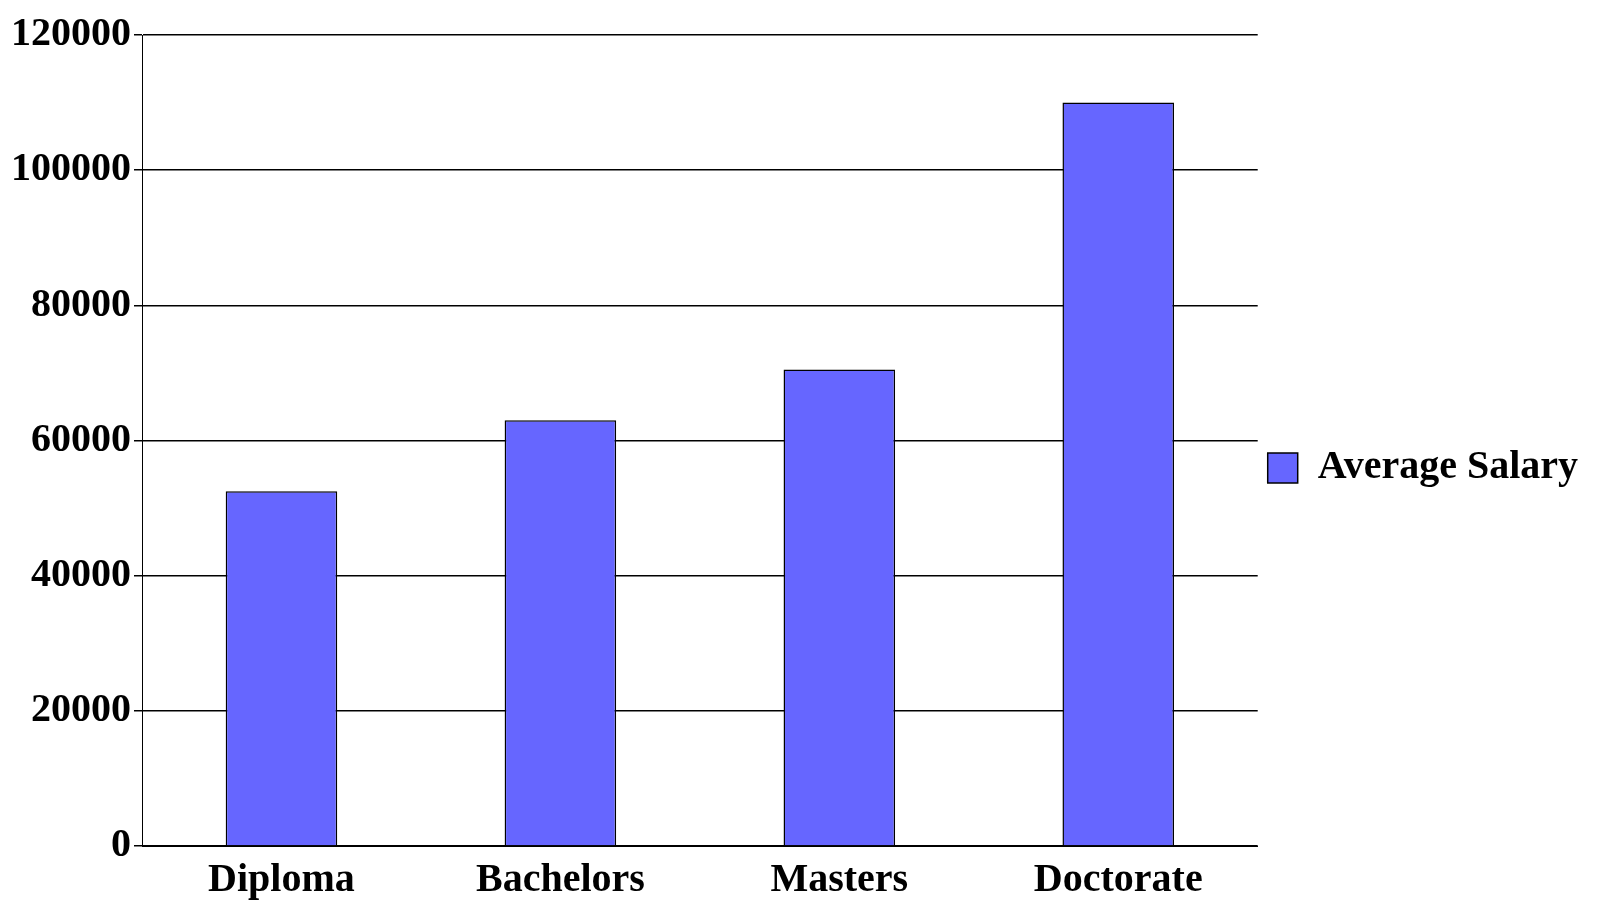 This screenshot has height=922, width=1610. I want to click on y-tick-label: 40000, so click(81, 572).